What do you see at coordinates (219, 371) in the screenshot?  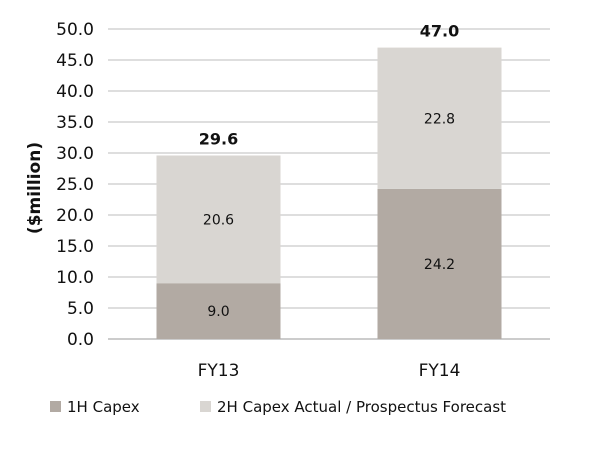 I see `x-category-label: FY13` at bounding box center [219, 371].